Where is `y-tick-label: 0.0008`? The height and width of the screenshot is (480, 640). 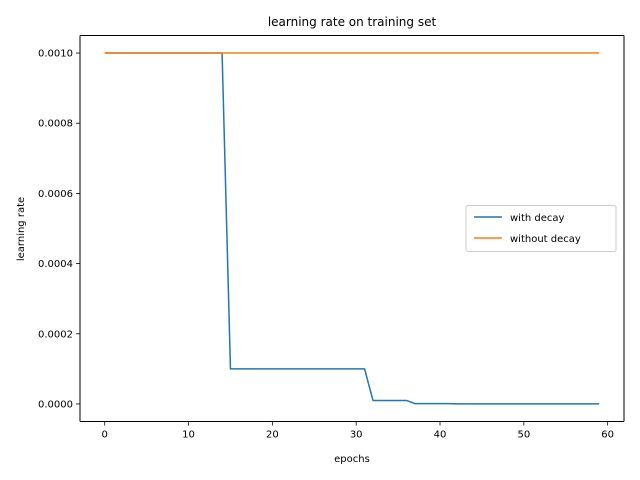
y-tick-label: 0.0008 is located at coordinates (55, 124).